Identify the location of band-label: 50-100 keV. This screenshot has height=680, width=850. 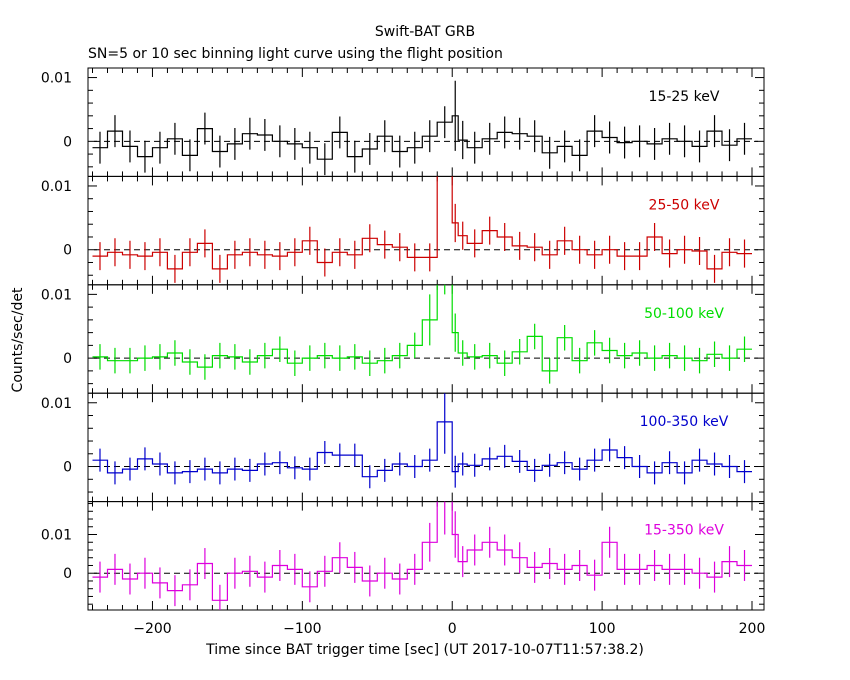
(684, 314).